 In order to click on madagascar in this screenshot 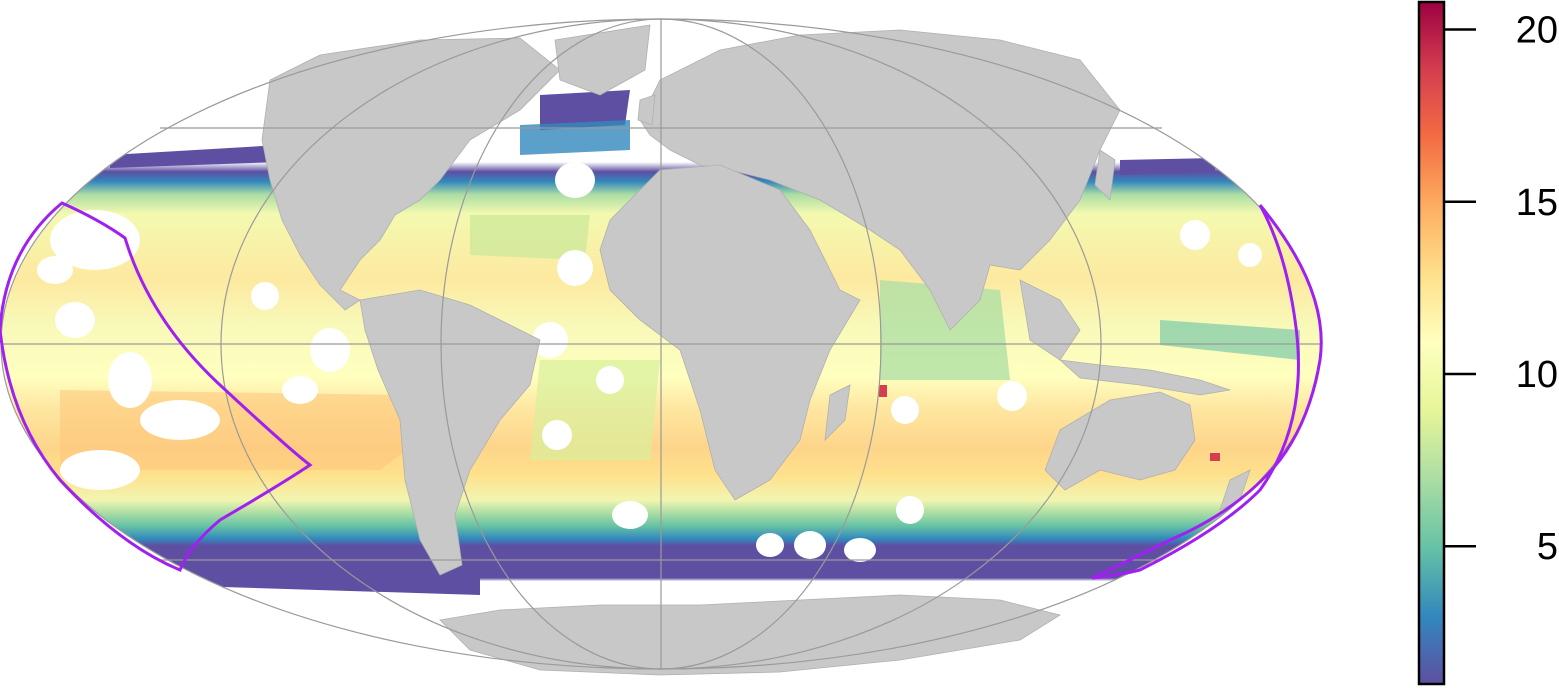, I will do `click(837, 413)`.